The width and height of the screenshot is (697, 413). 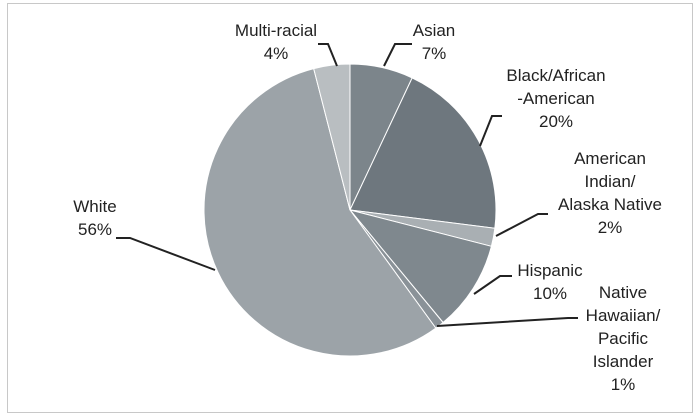 What do you see at coordinates (610, 204) in the screenshot?
I see `slice-label-line: Alaska Native` at bounding box center [610, 204].